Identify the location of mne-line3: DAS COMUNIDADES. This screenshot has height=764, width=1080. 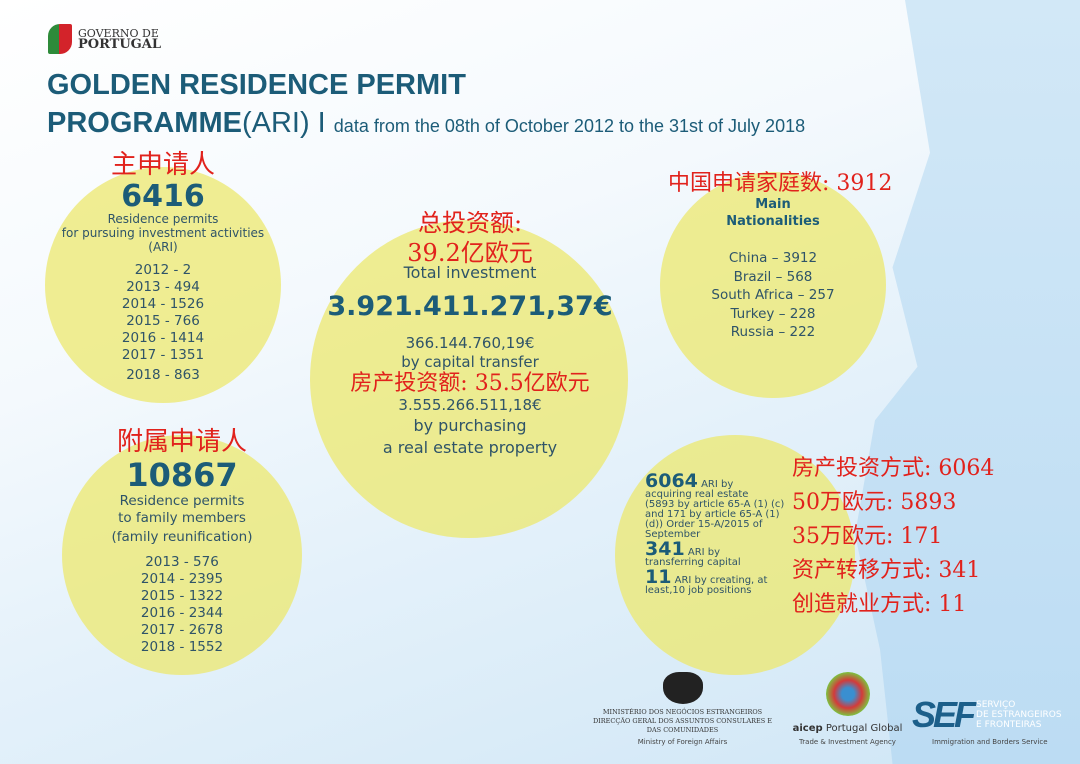
(682, 730).